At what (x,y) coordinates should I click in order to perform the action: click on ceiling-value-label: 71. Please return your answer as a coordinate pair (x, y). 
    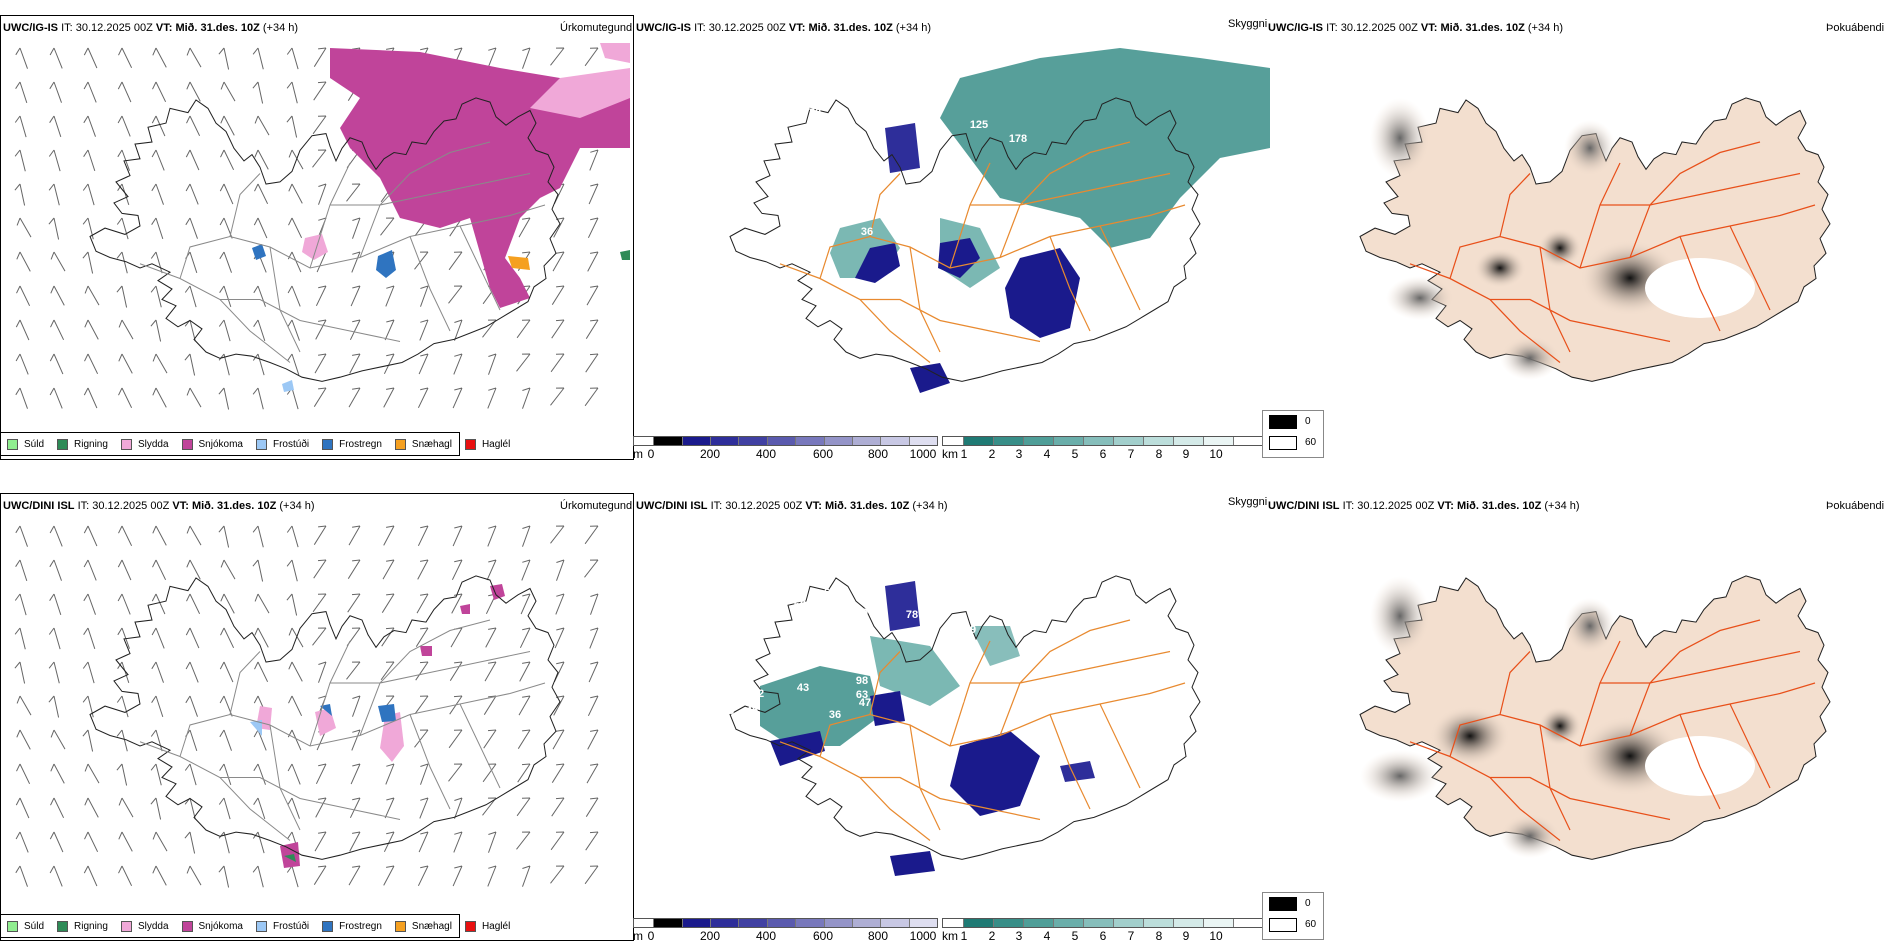
    Looking at the image, I should click on (770, 305).